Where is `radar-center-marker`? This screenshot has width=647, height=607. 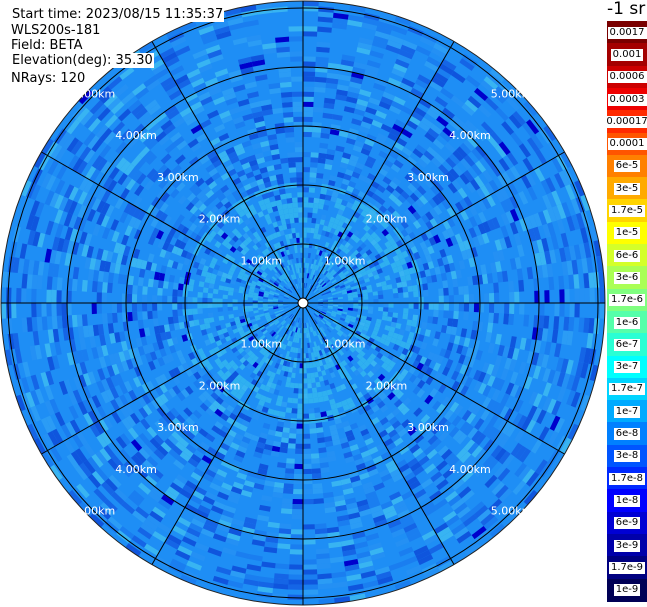 radar-center-marker is located at coordinates (303, 303).